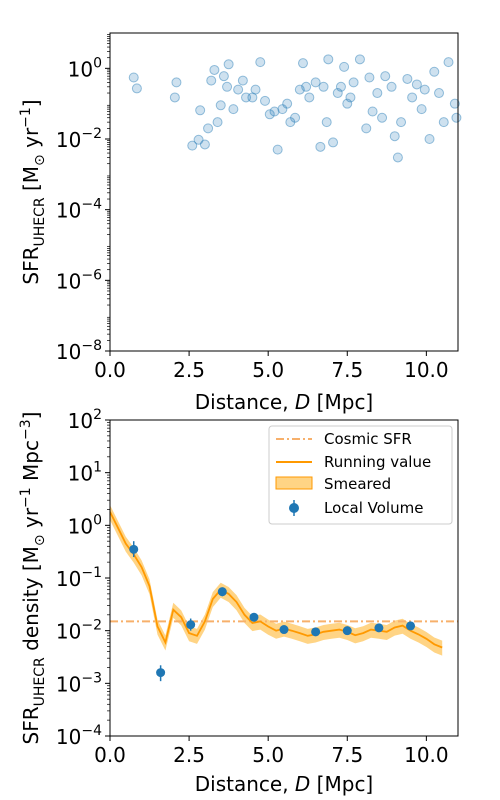 The width and height of the screenshot is (500, 800). I want to click on top-y-tick-label: 10⁰, so click(85, 68).